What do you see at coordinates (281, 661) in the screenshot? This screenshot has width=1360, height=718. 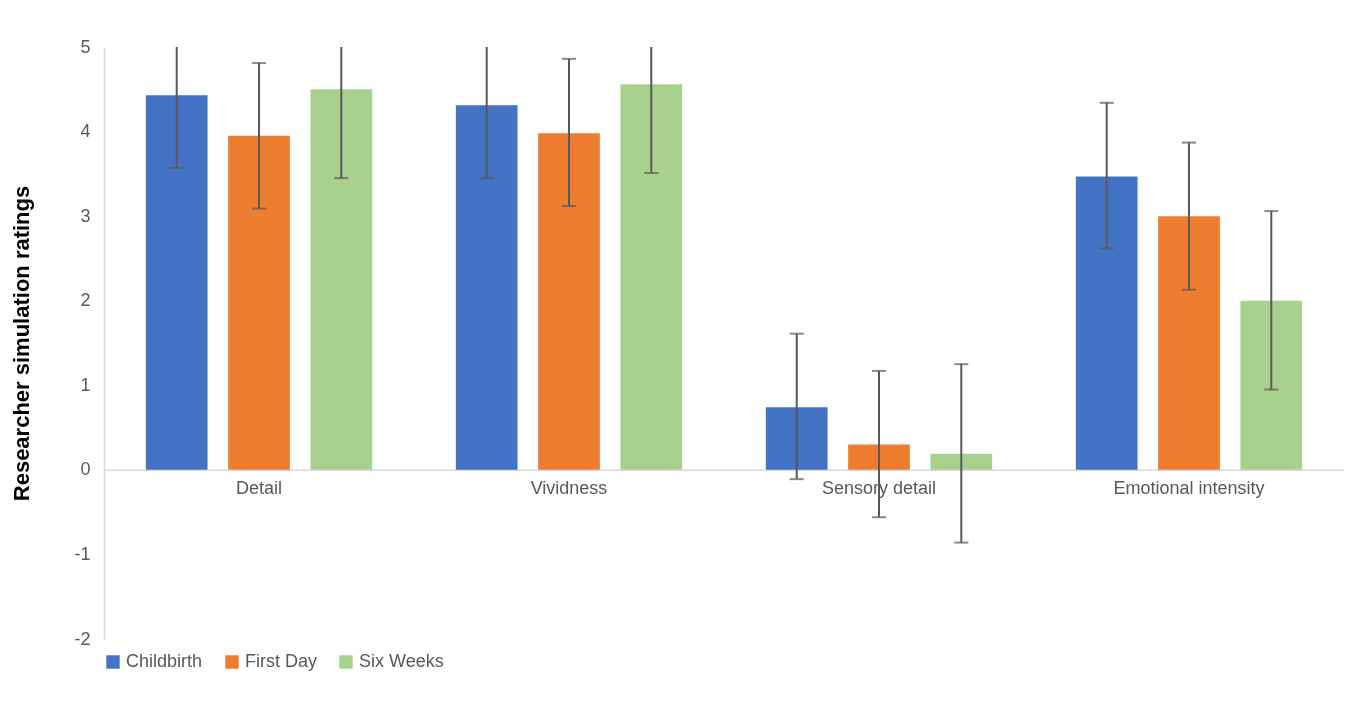 I see `legend-label: First Day` at bounding box center [281, 661].